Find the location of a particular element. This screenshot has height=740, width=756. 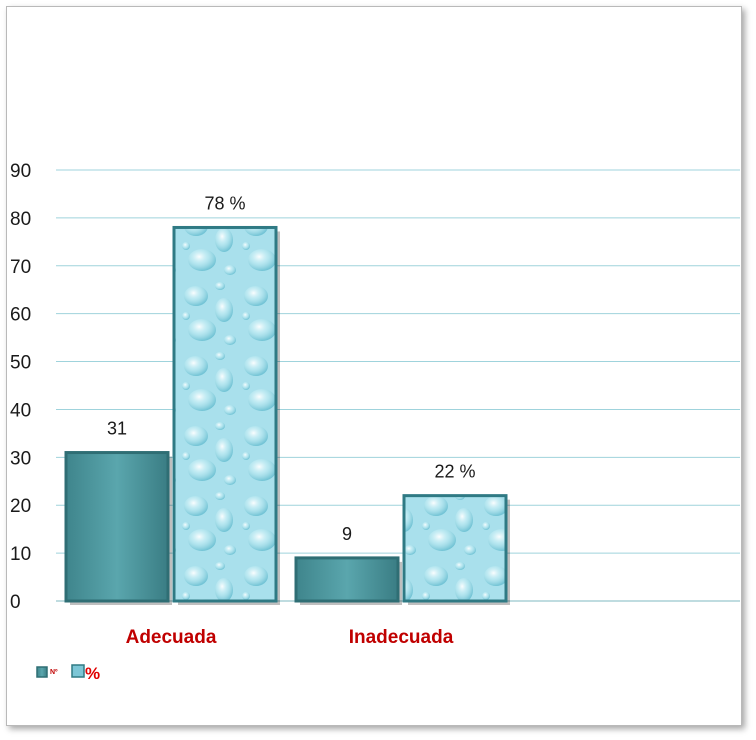

data-label: 78 % is located at coordinates (224, 203).